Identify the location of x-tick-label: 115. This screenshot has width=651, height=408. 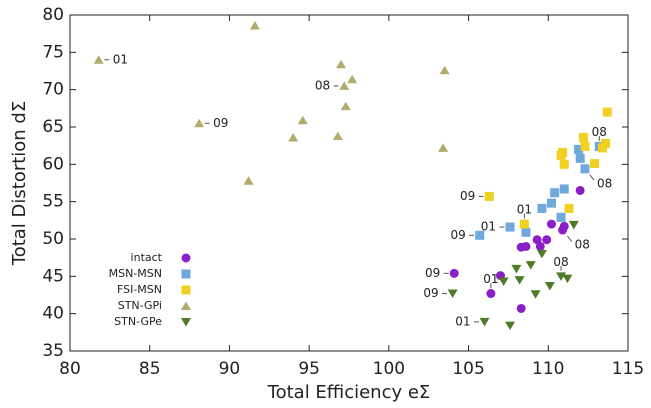
(628, 369).